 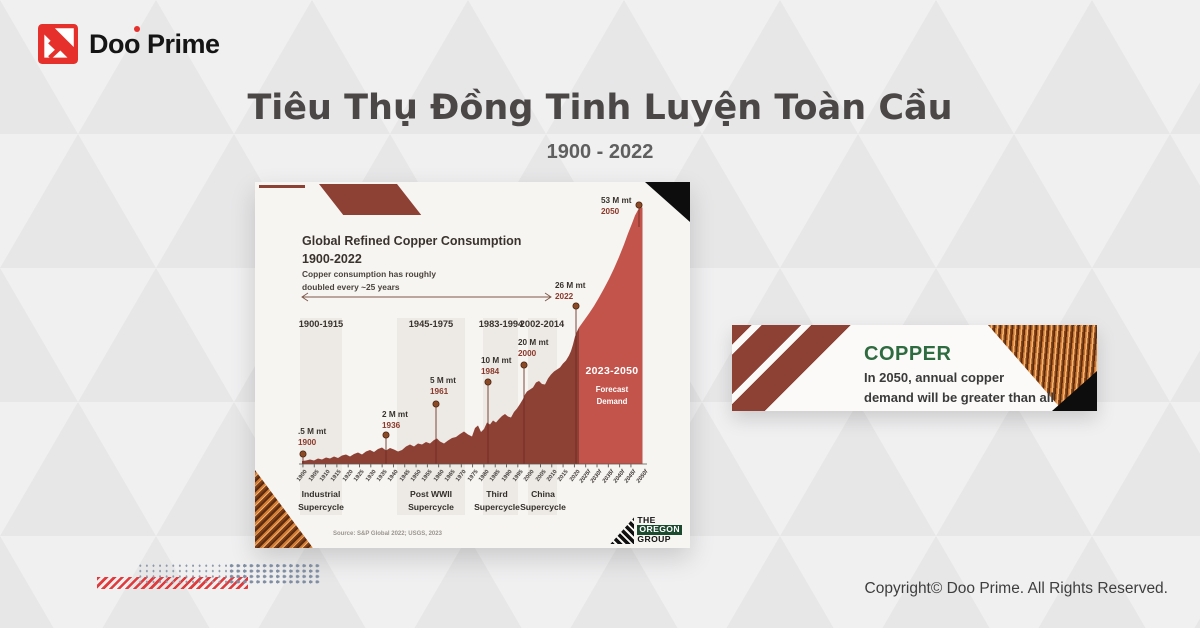 I want to click on doo-prime-logo: Doo Prime, so click(x=129, y=44).